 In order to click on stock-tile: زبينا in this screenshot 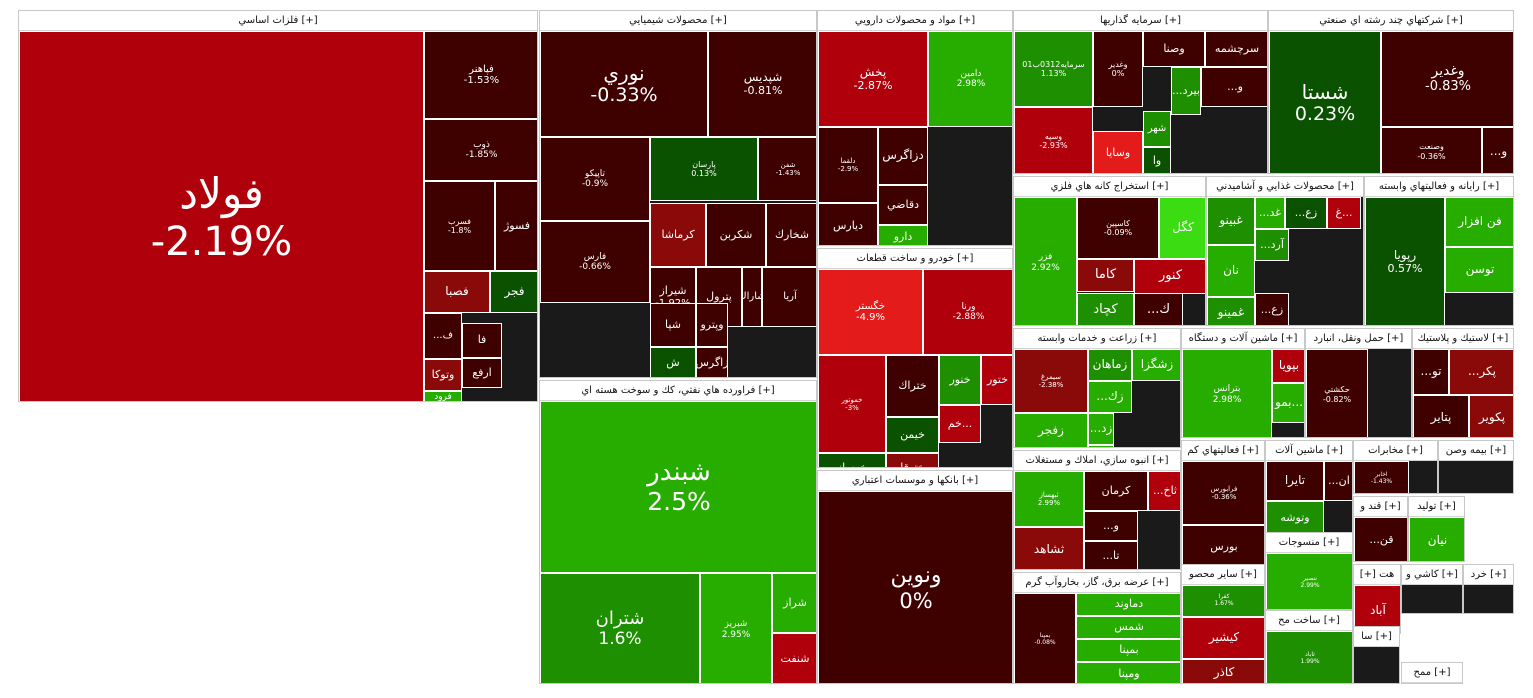, I will do `click(1101, 446)`.